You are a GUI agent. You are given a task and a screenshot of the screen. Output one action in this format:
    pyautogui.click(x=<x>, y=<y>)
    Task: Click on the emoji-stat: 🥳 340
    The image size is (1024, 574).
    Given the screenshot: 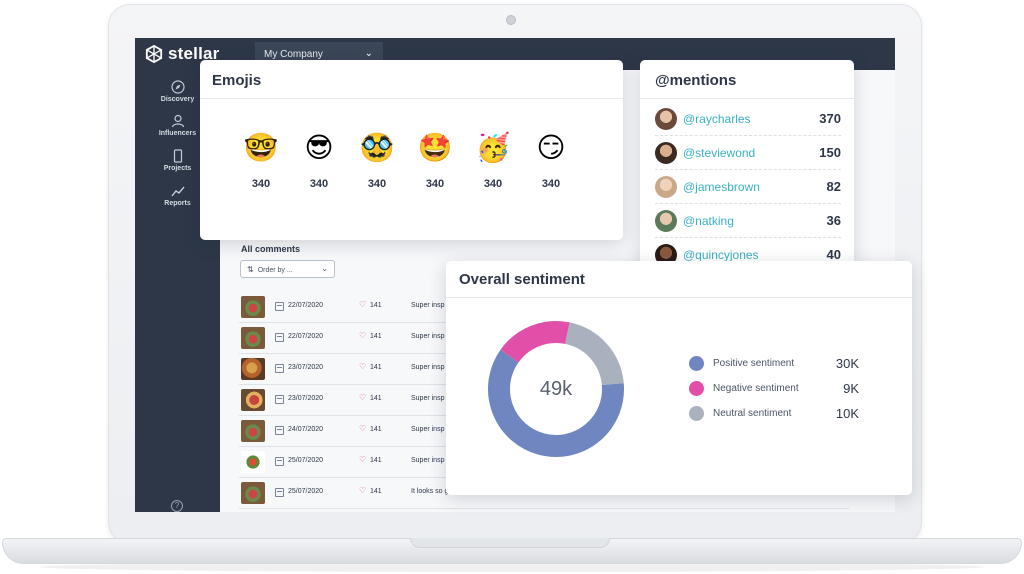 What is the action you would take?
    pyautogui.click(x=493, y=161)
    